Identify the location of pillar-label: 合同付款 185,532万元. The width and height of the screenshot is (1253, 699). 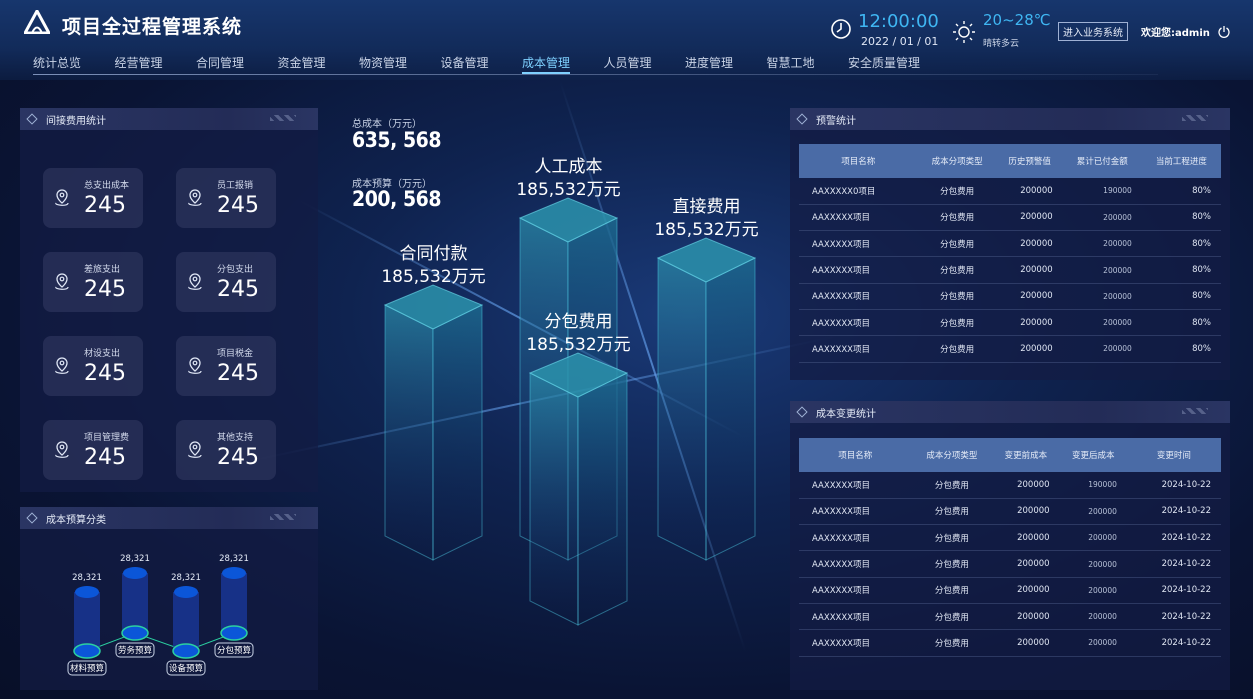
(433, 266).